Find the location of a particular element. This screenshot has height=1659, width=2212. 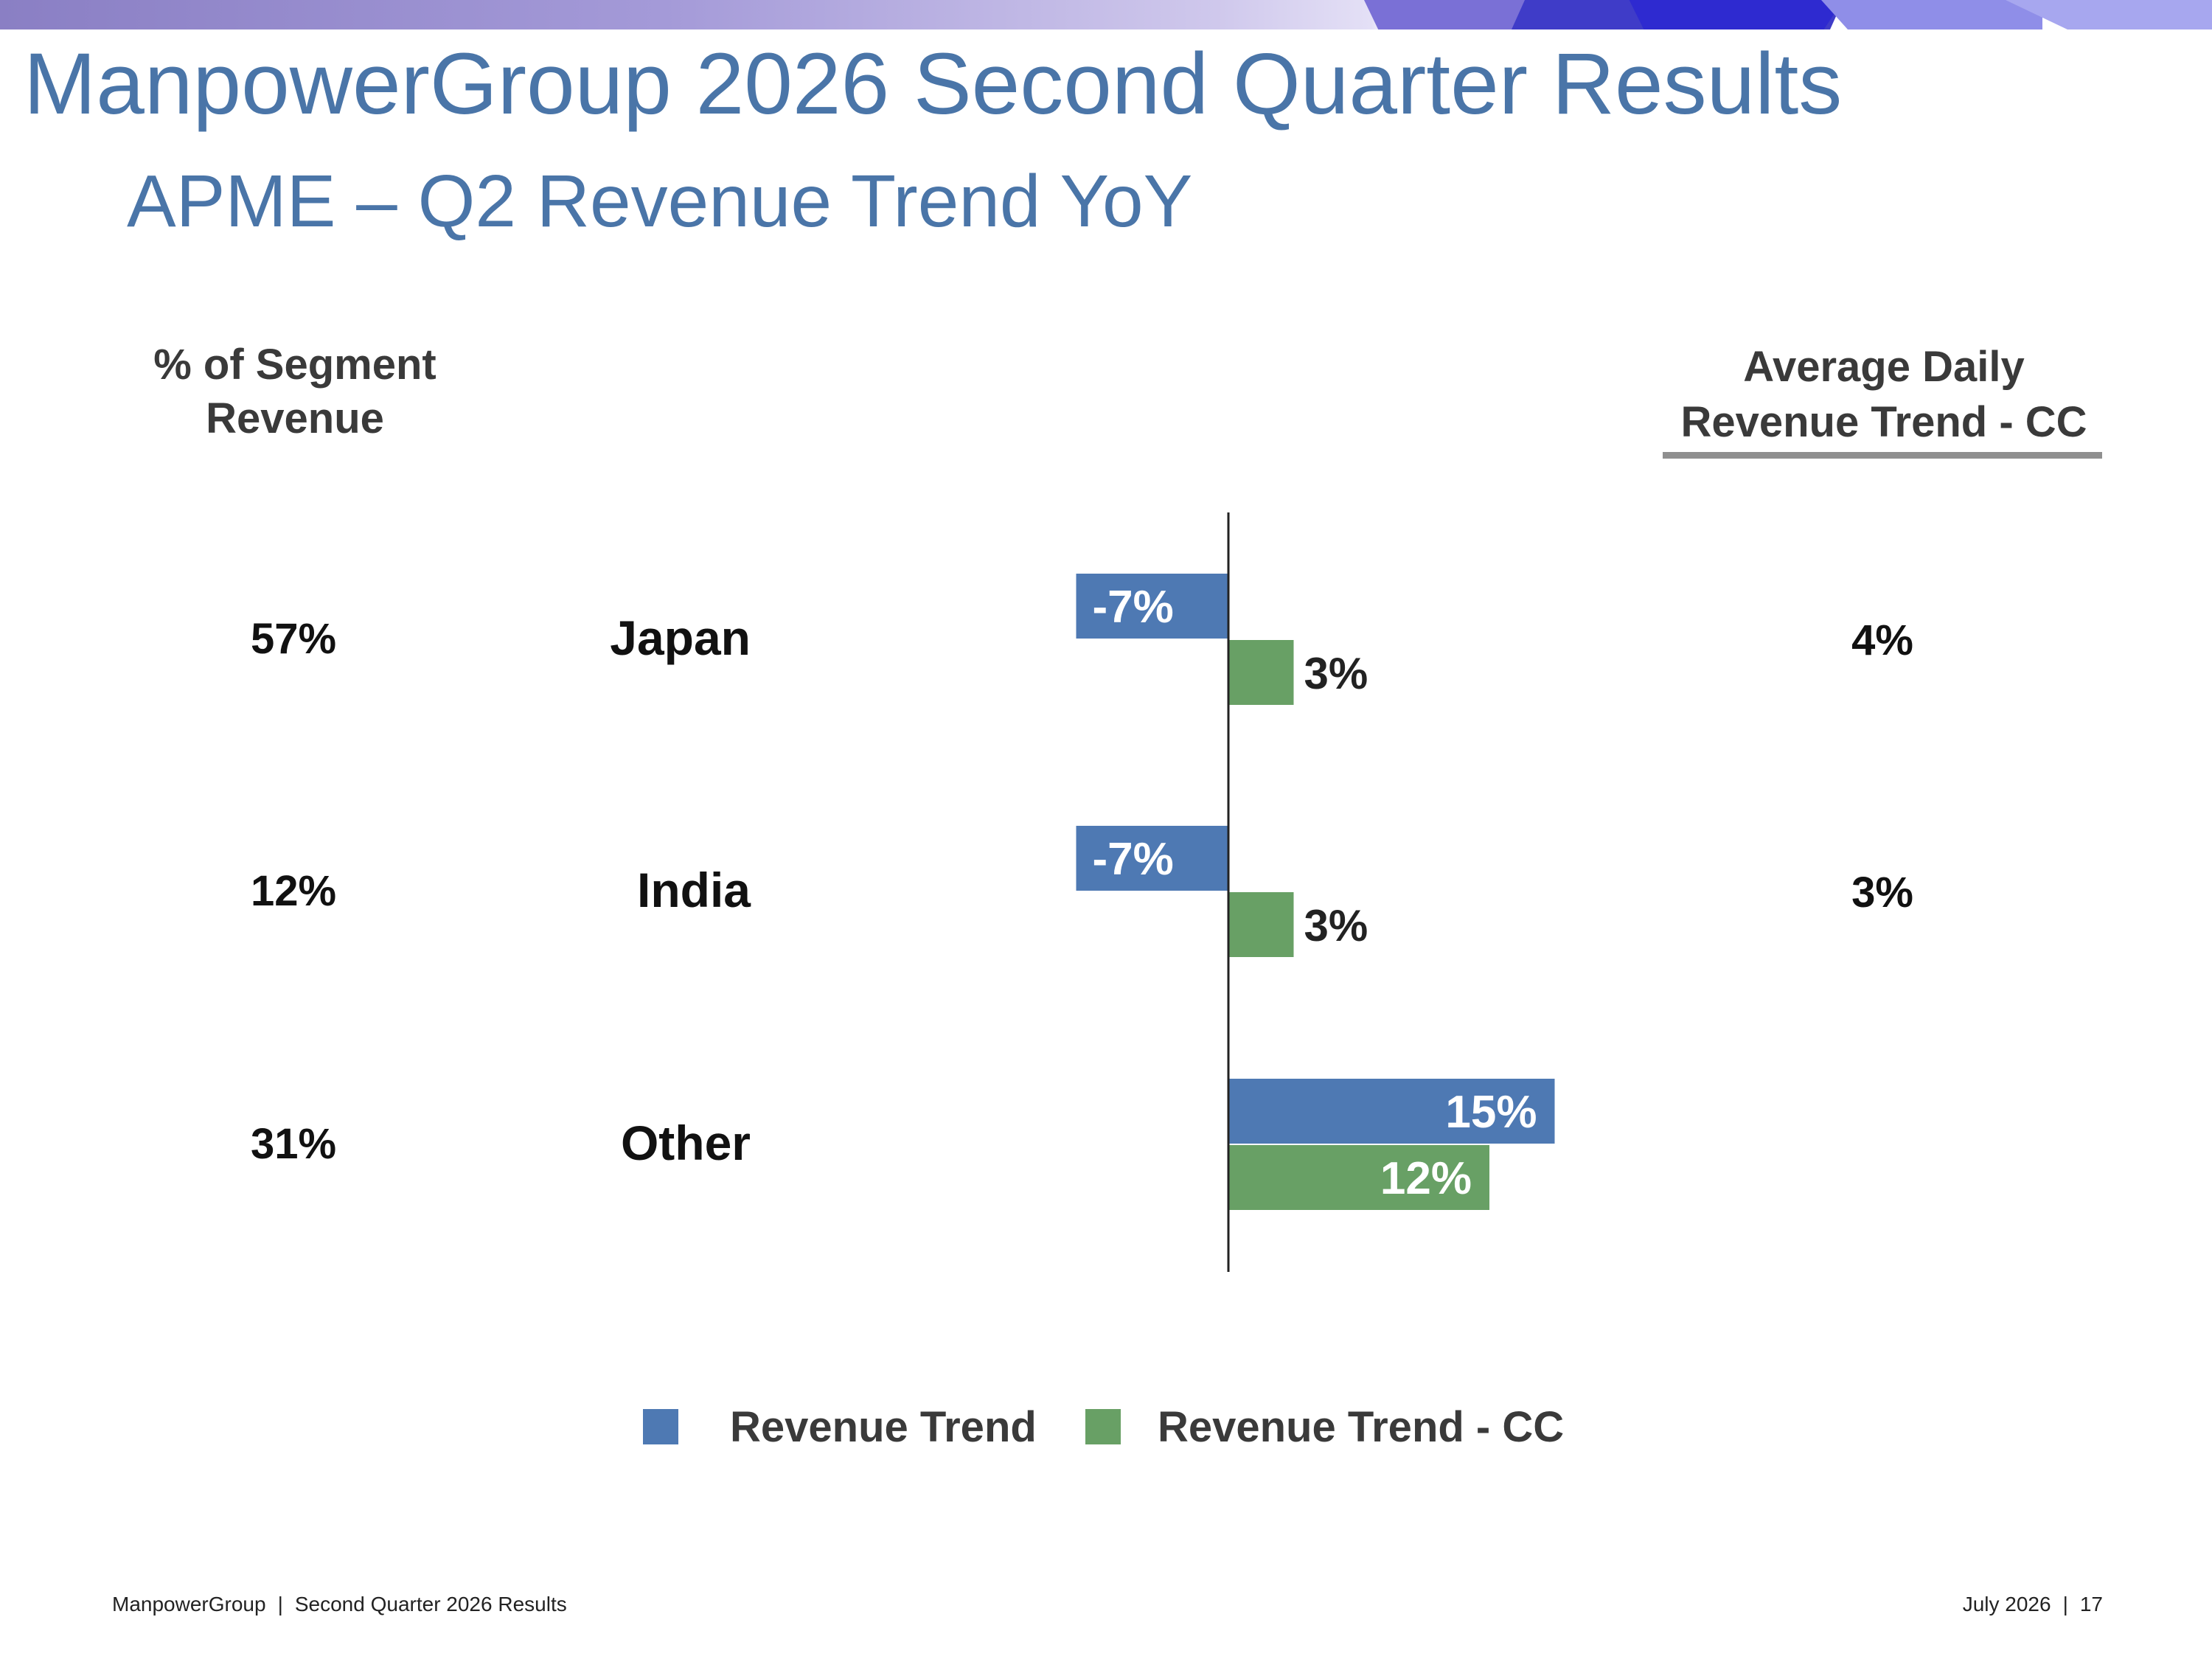

left-column-header-line1: % of Segment is located at coordinates (295, 365).